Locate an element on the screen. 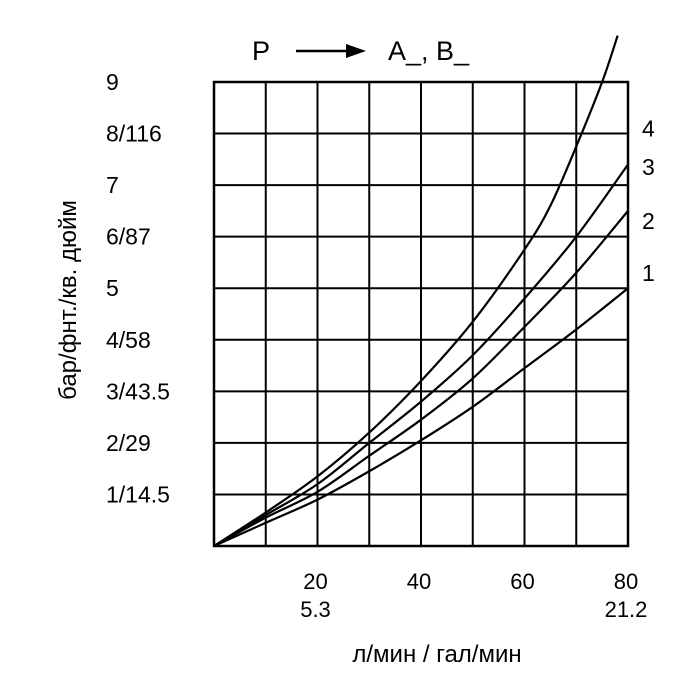  x-axis-label: л/мин / гал/мин is located at coordinates (436, 654).